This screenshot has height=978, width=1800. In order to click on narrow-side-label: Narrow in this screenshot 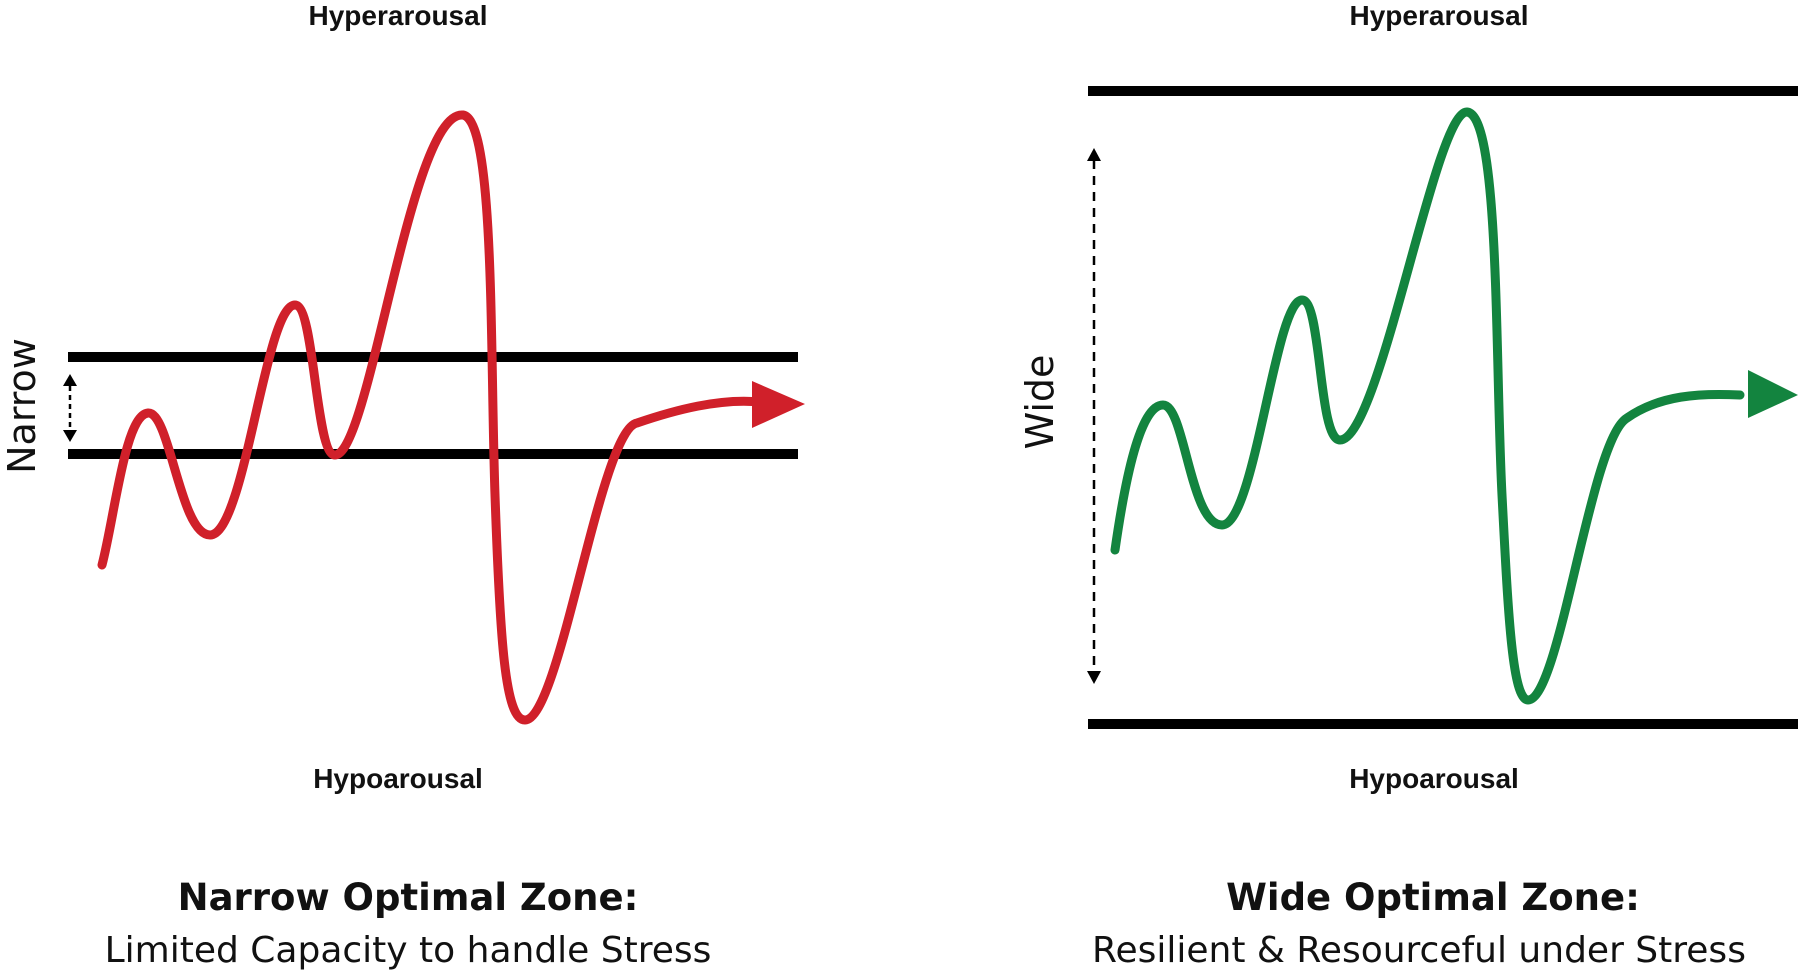, I will do `click(22, 406)`.